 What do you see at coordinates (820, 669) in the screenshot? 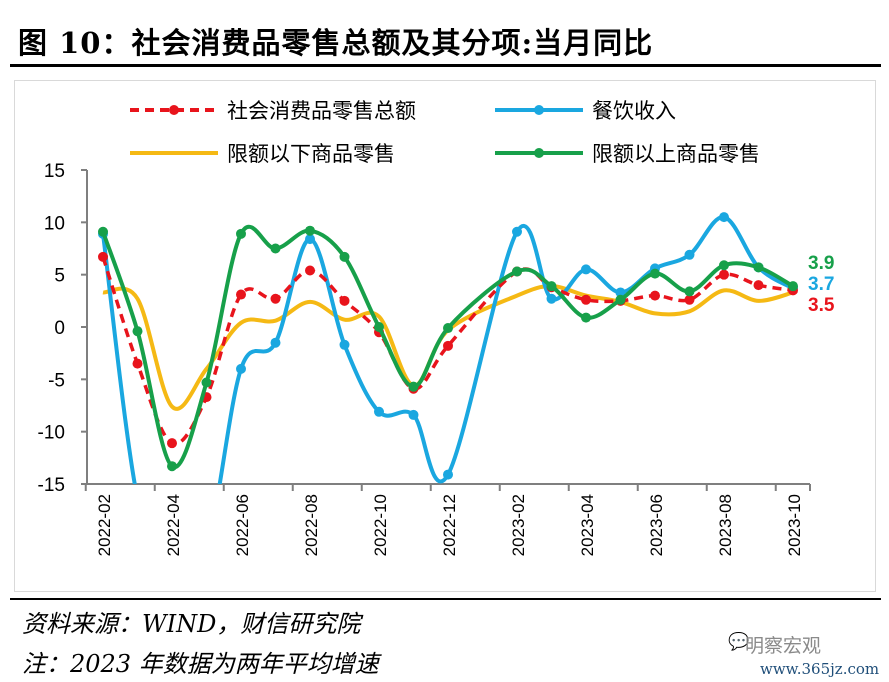
I see `watermark-url: www.365jz.com` at bounding box center [820, 669].